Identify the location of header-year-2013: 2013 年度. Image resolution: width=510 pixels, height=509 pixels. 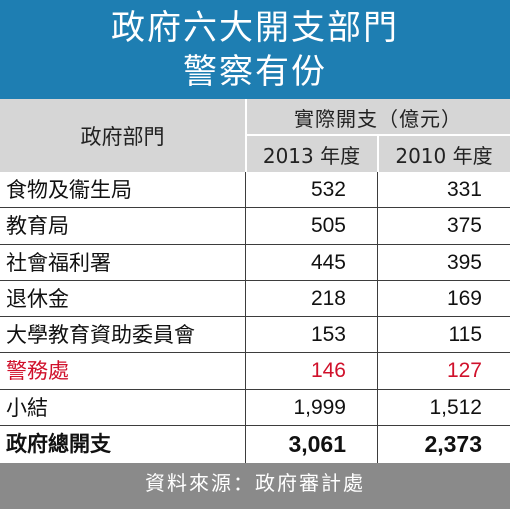
(311, 155).